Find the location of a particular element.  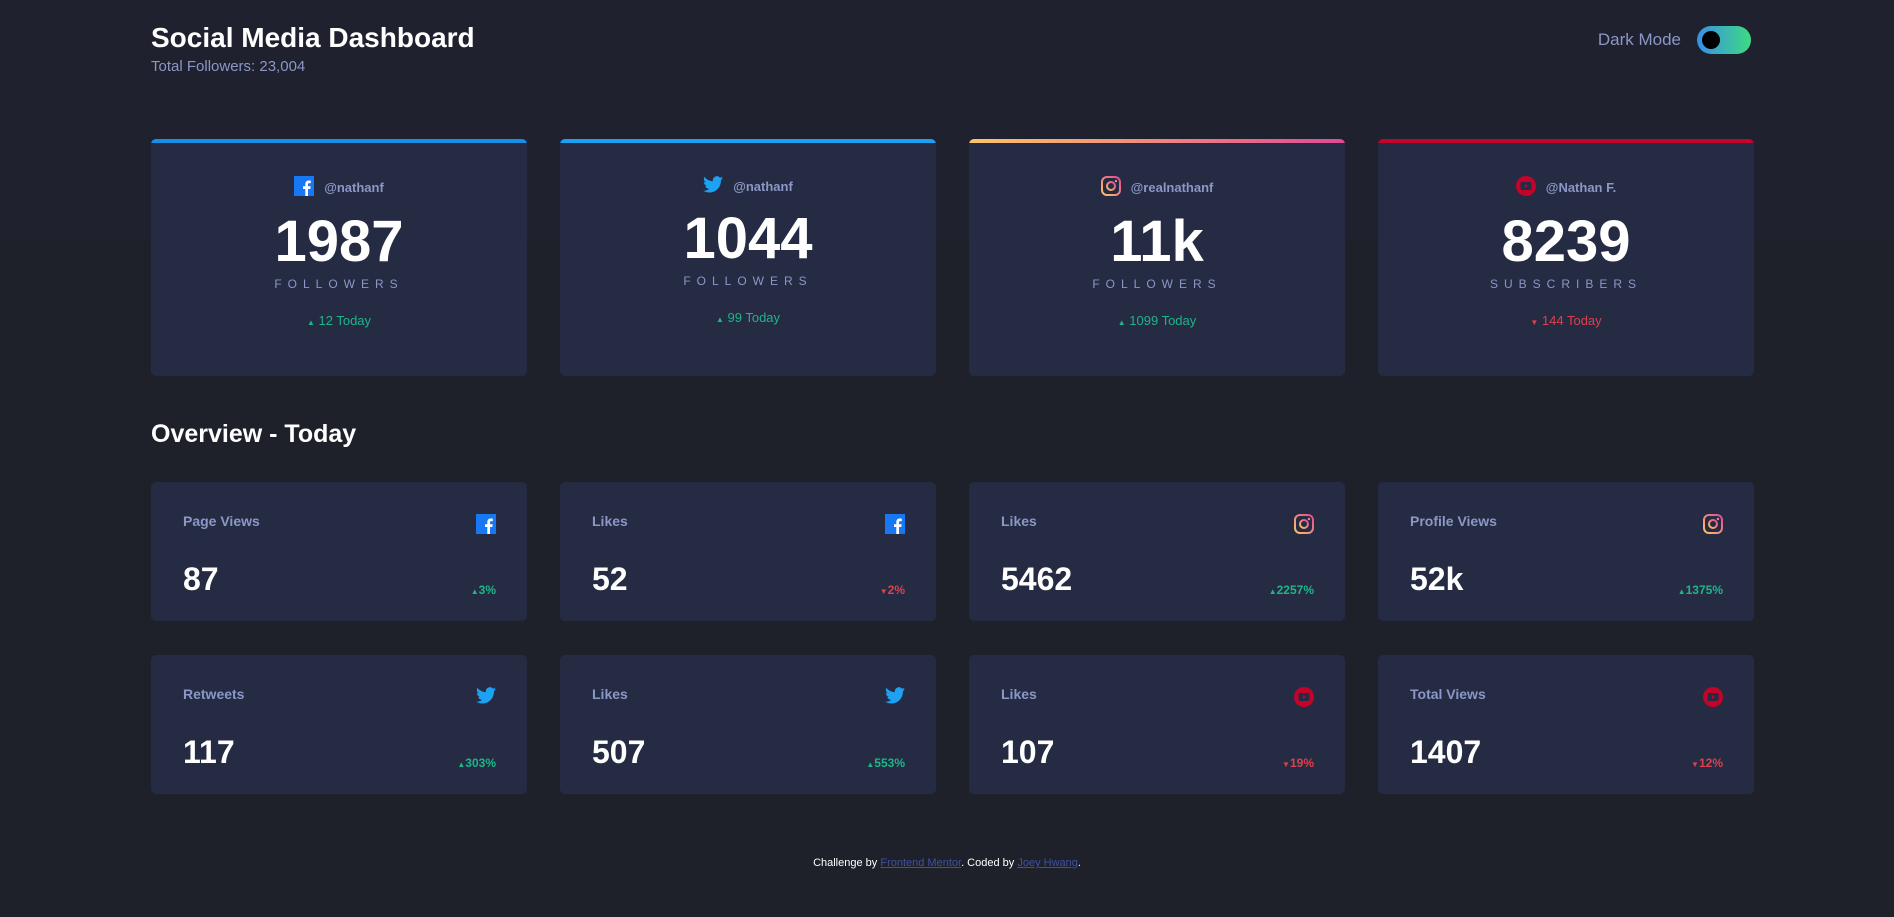

dark-mode-toggle is located at coordinates (1724, 40).